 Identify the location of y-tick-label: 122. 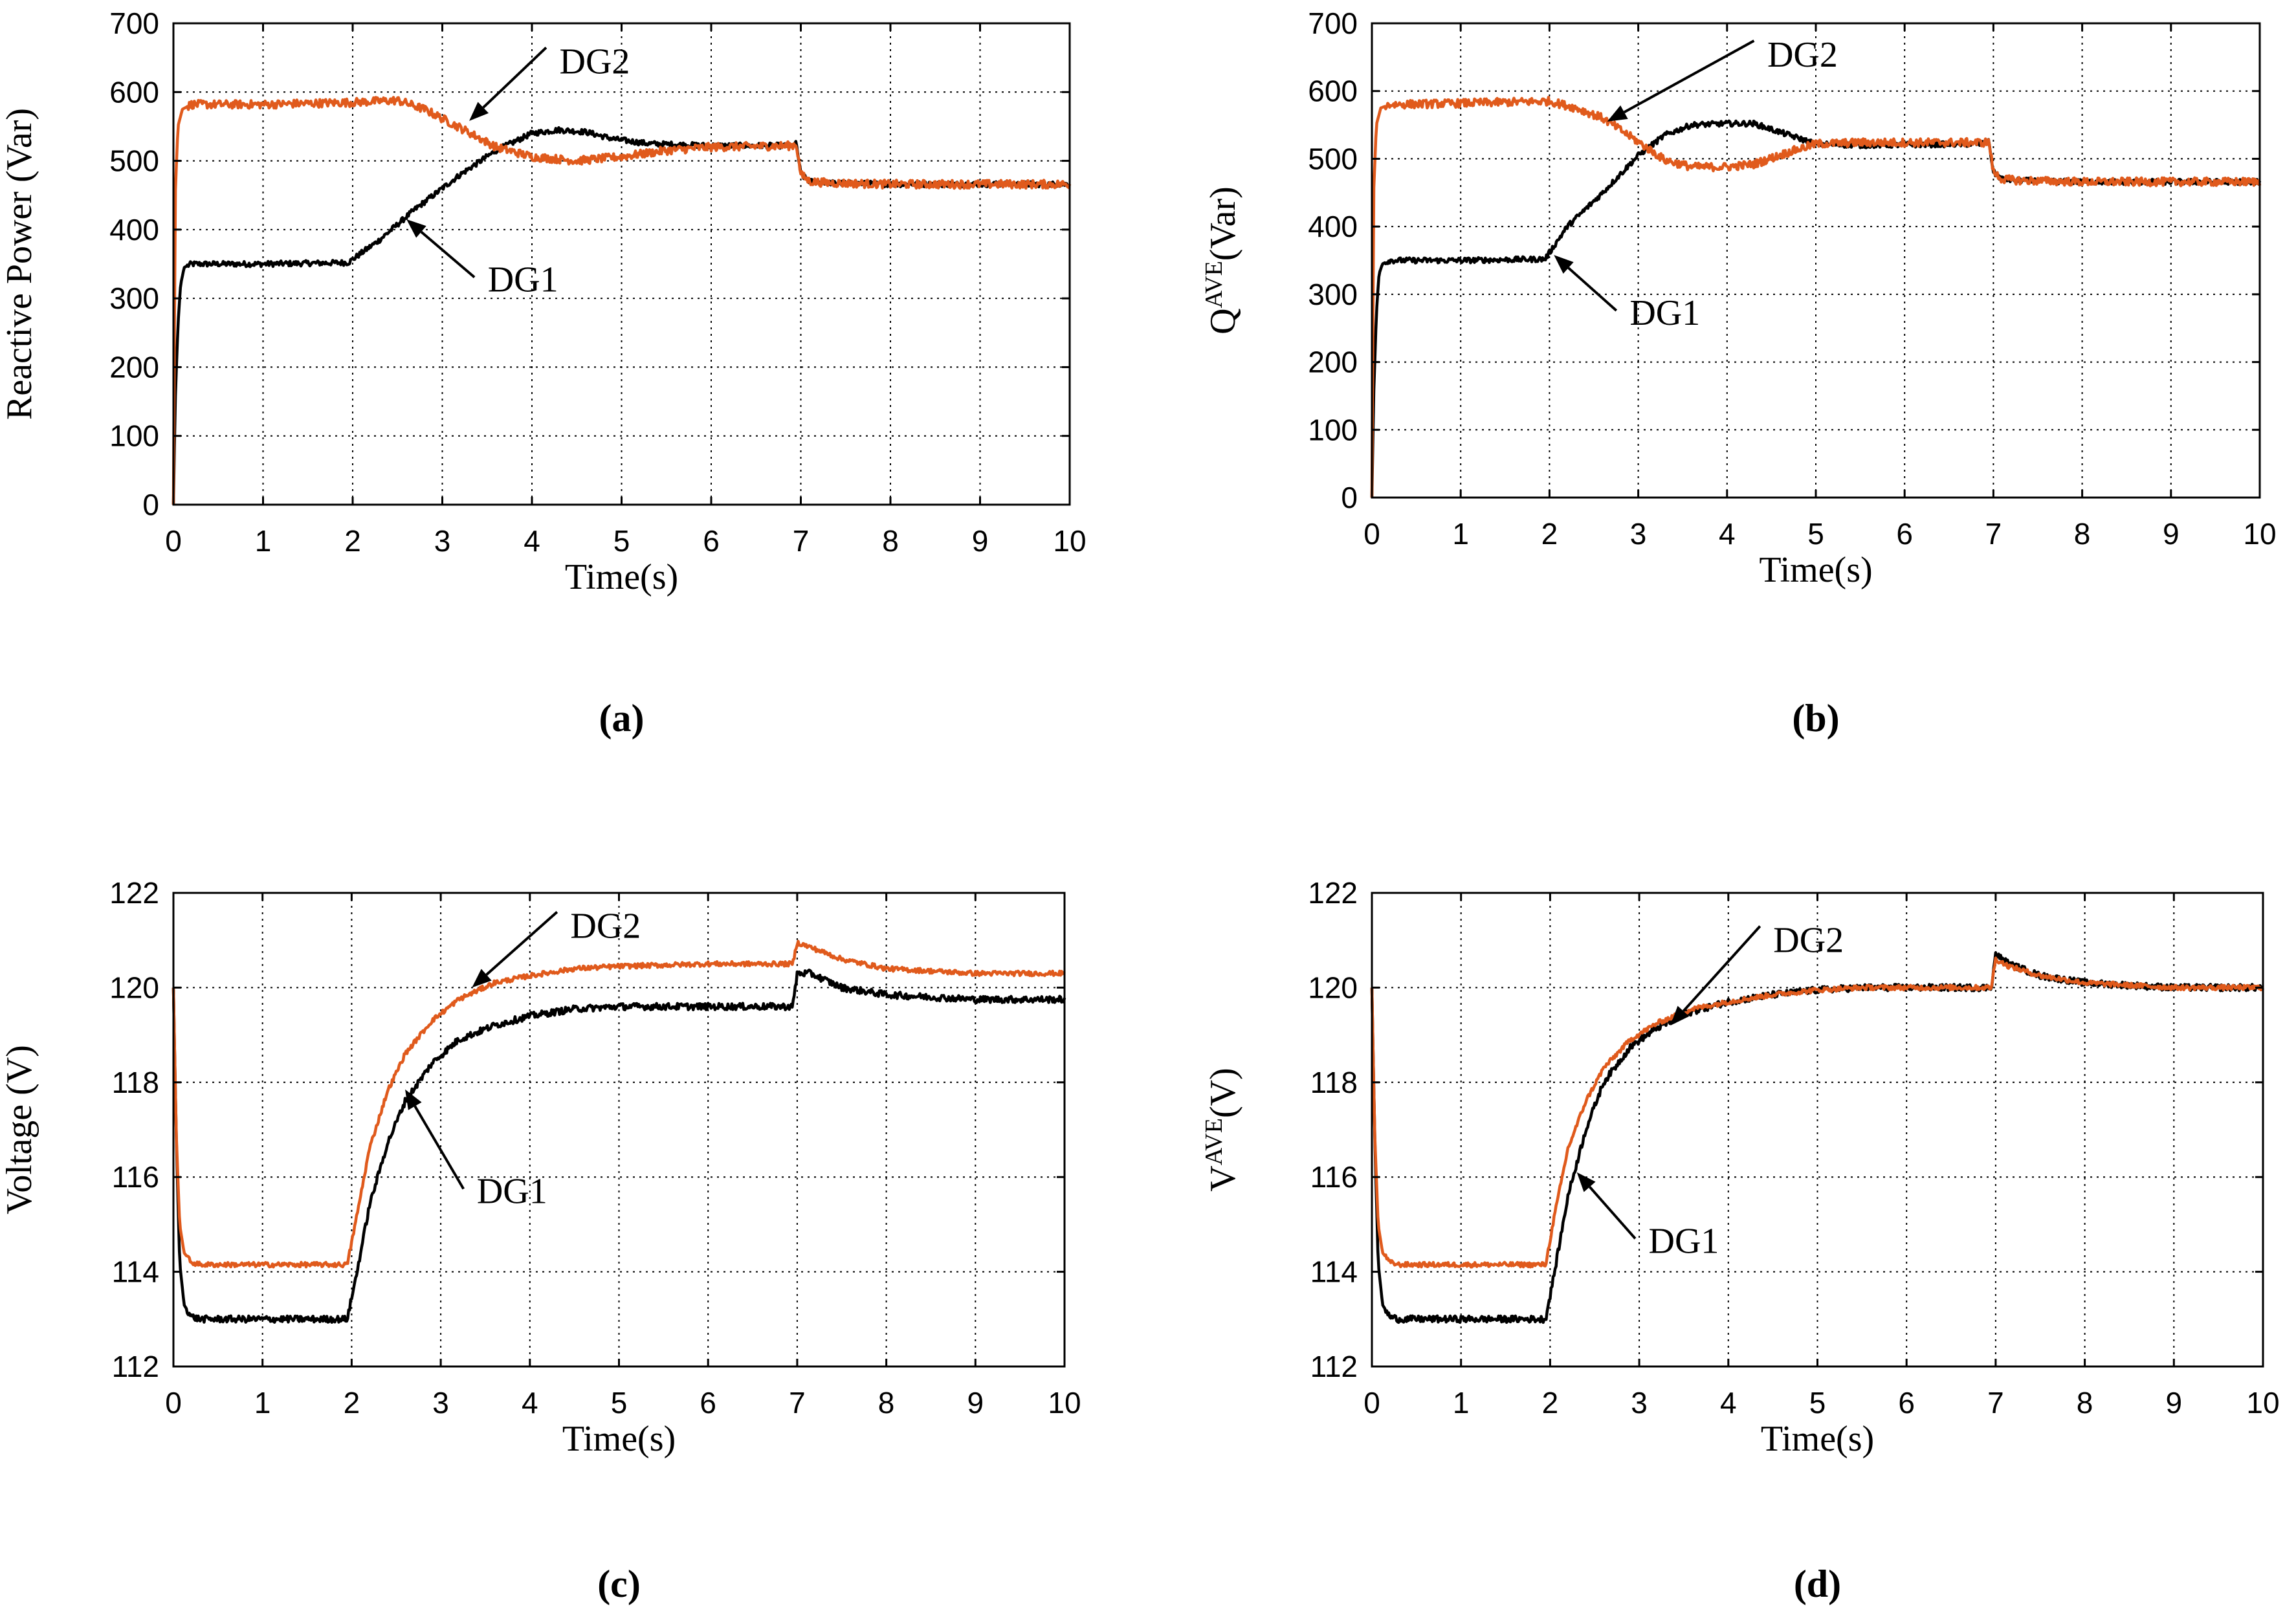
(1333, 893).